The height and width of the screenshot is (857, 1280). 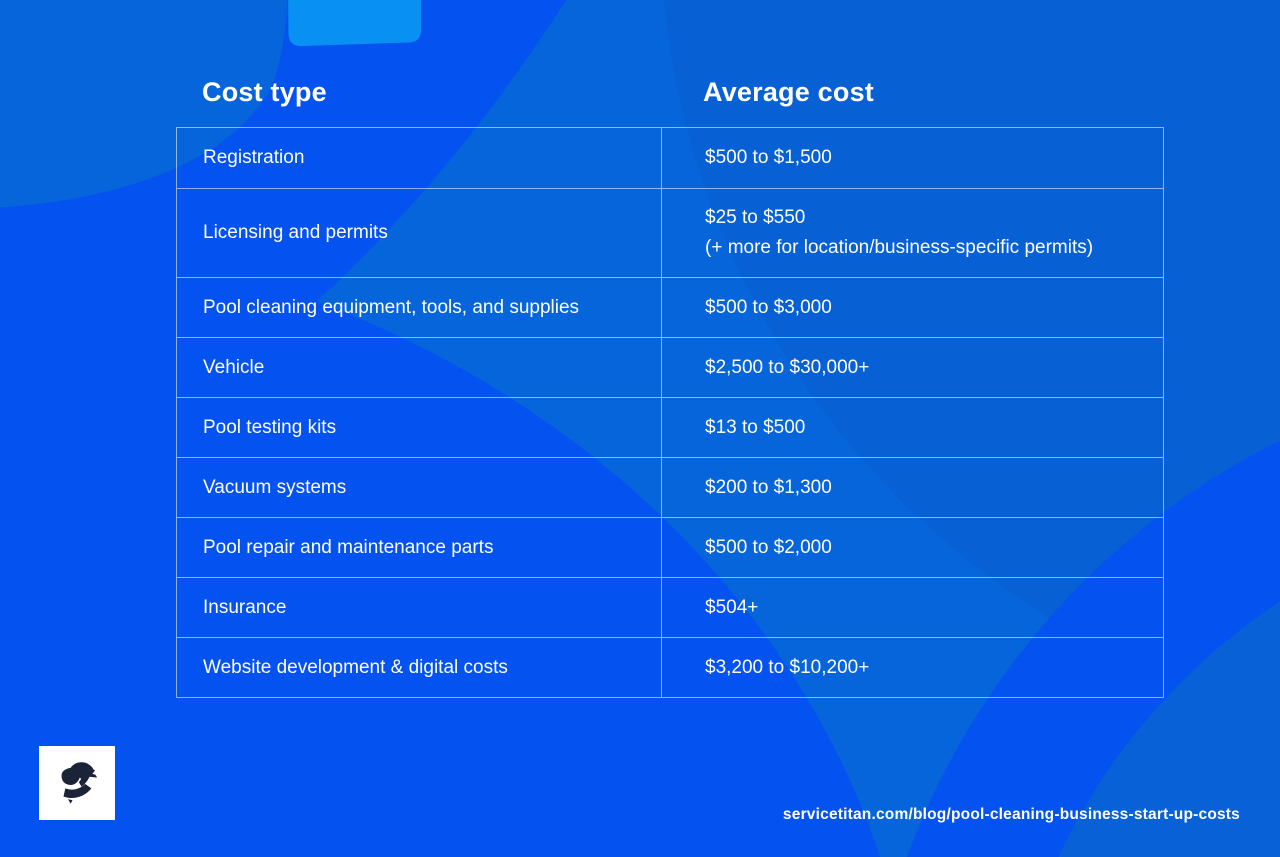 What do you see at coordinates (270, 427) in the screenshot?
I see `cost-type-cell: Pool testing kits` at bounding box center [270, 427].